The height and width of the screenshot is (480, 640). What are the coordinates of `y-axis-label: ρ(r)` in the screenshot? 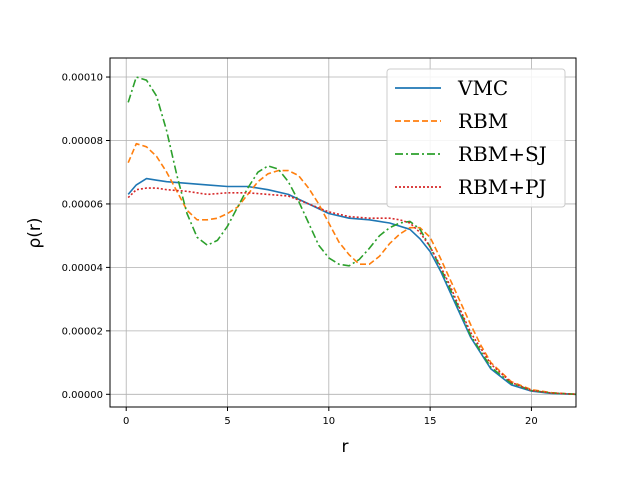 It's located at (35, 232).